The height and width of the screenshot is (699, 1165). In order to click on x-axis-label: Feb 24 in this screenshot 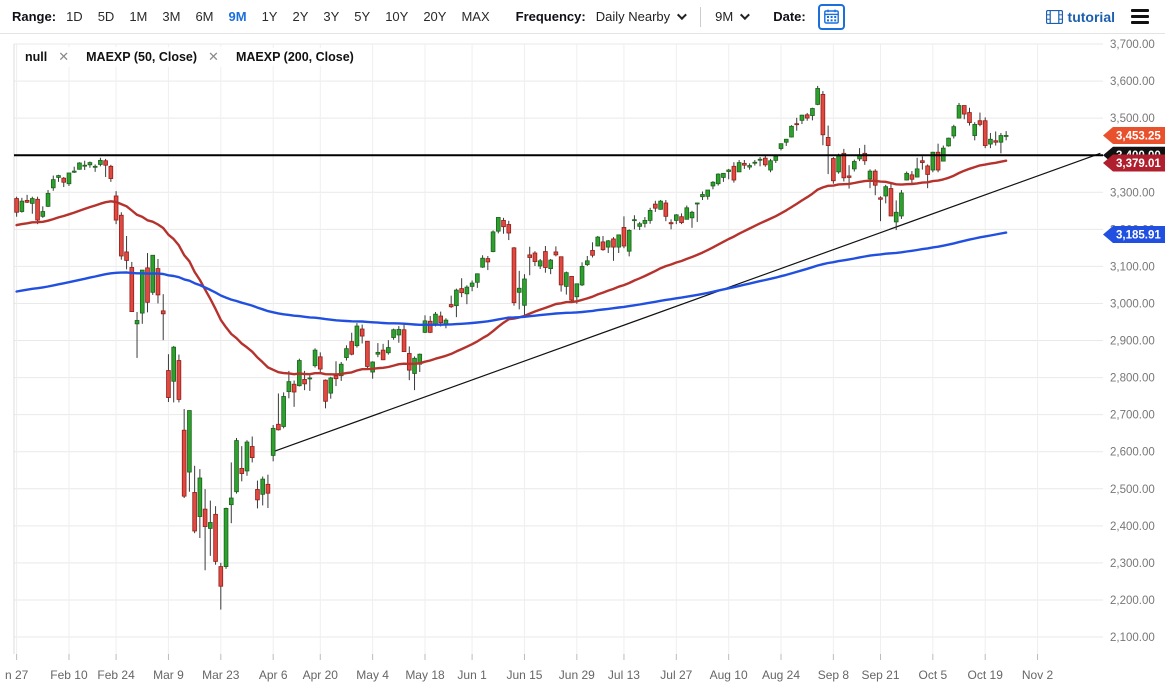, I will do `click(116, 675)`.